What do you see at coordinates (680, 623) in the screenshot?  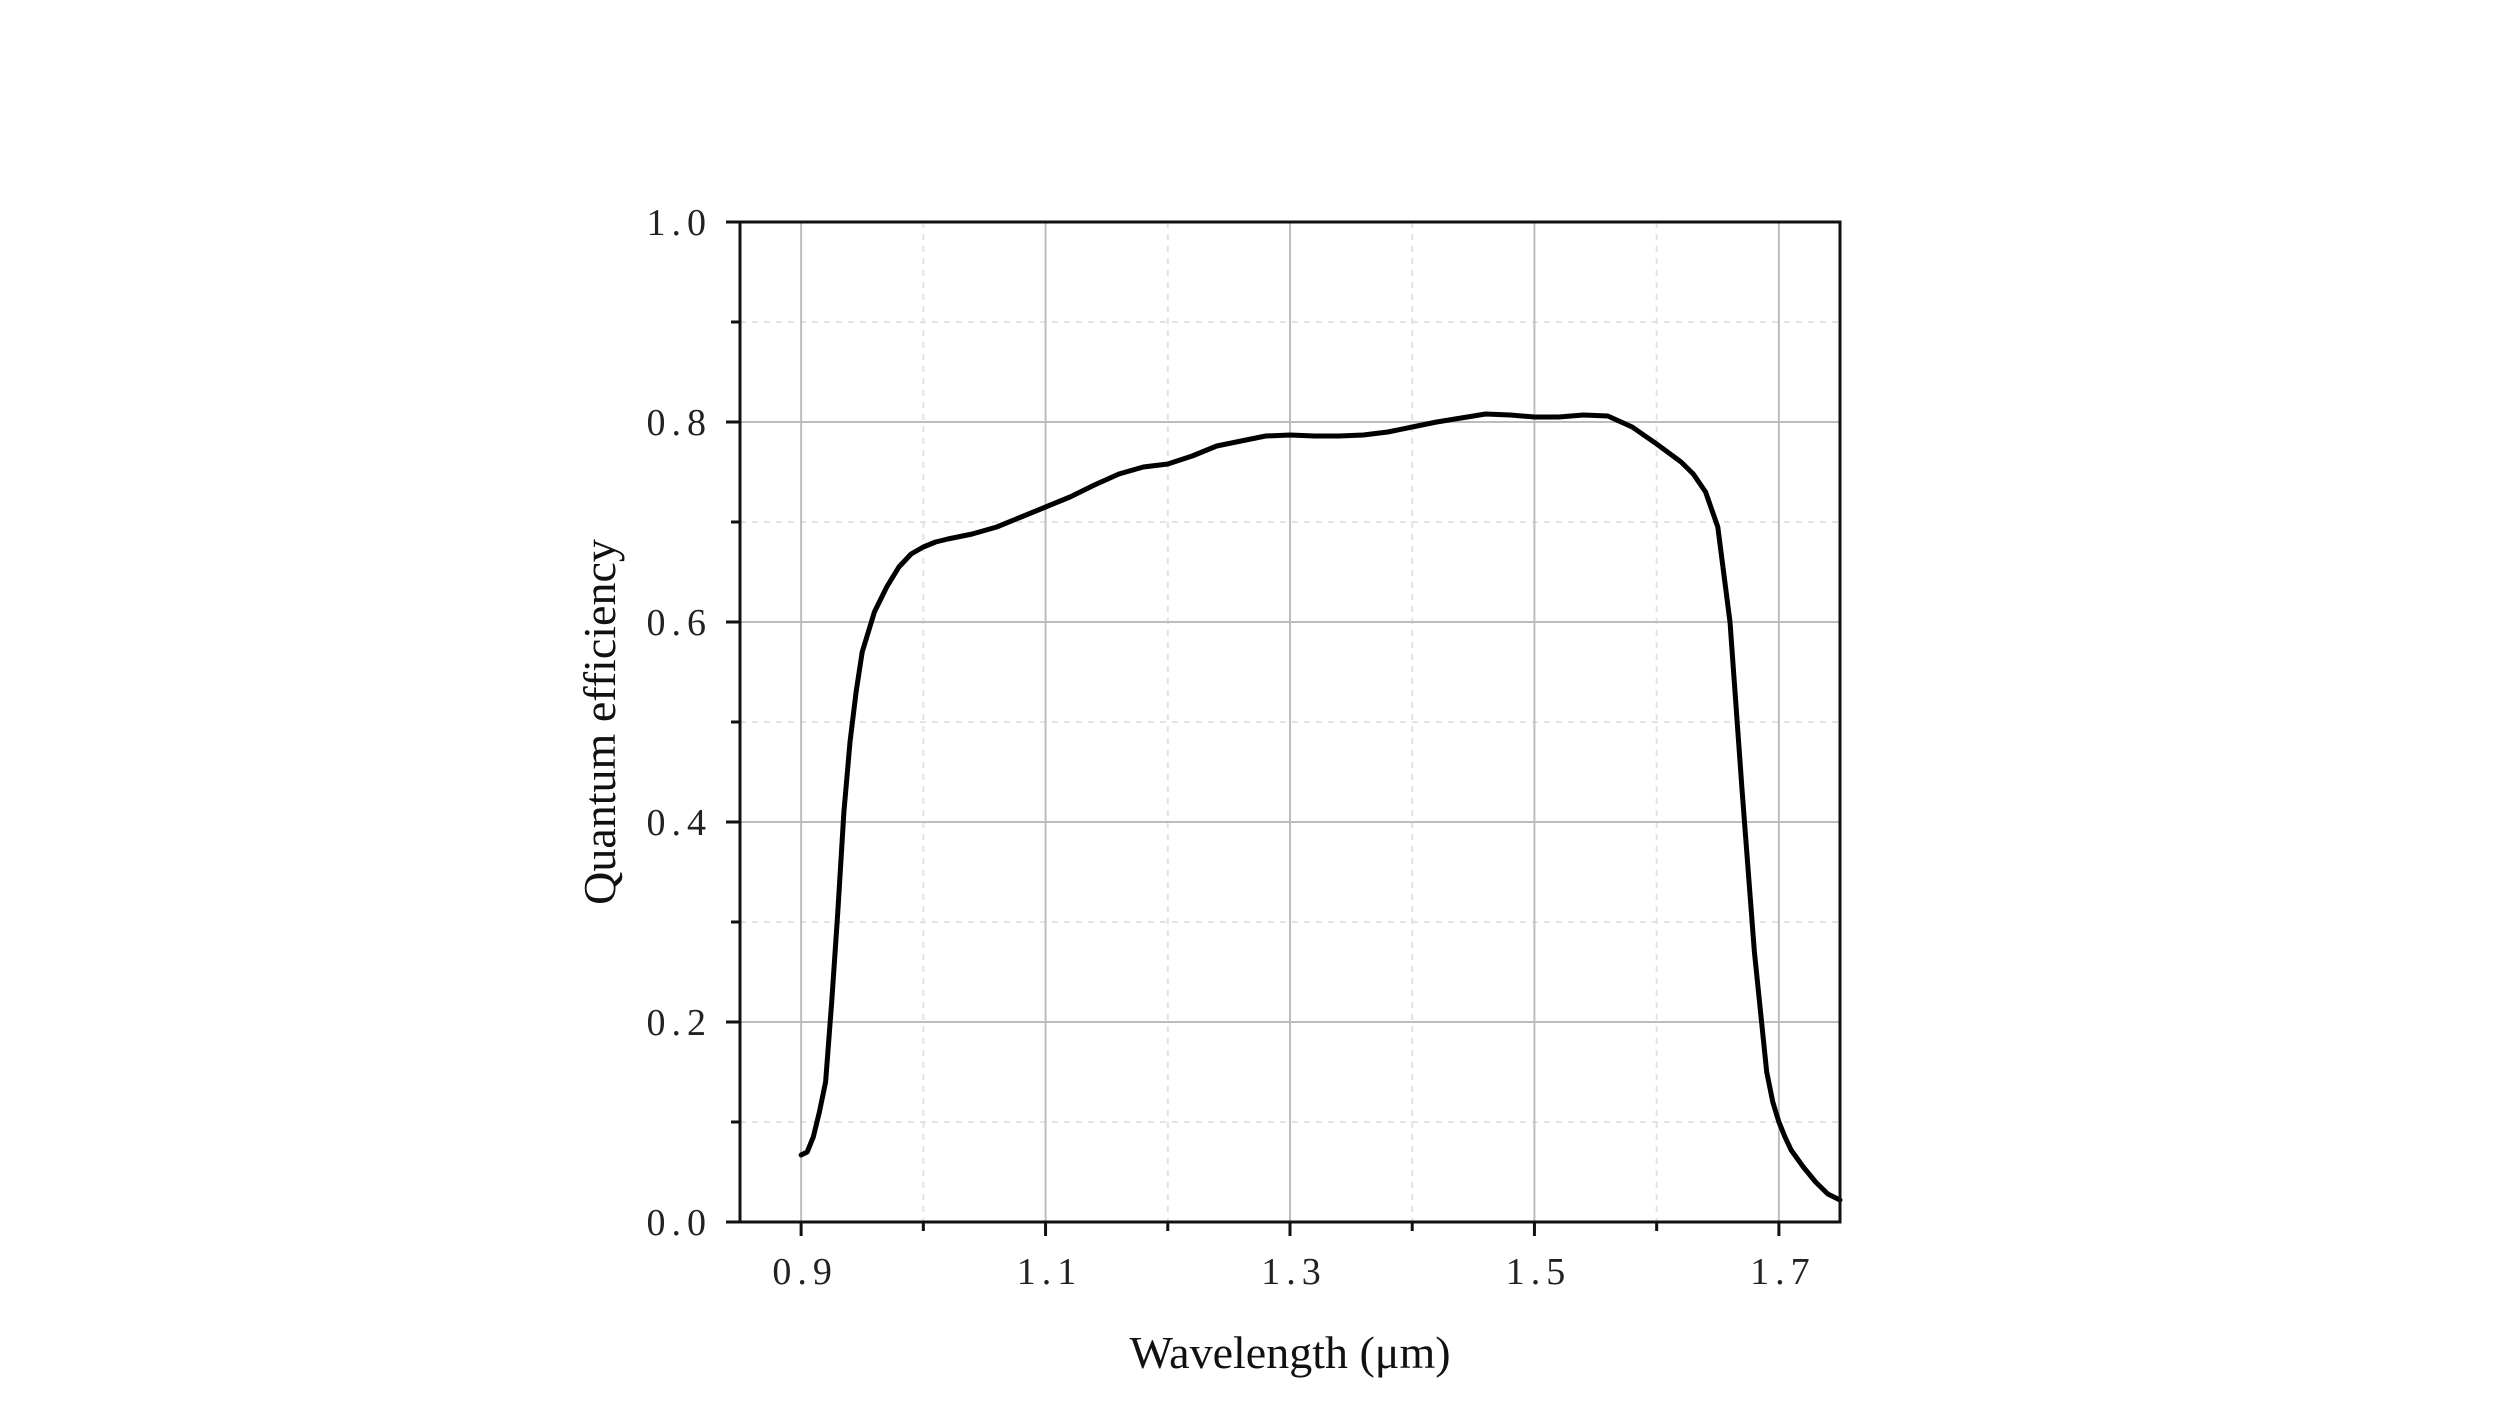 I see `y-tick-label: 0.6` at bounding box center [680, 623].